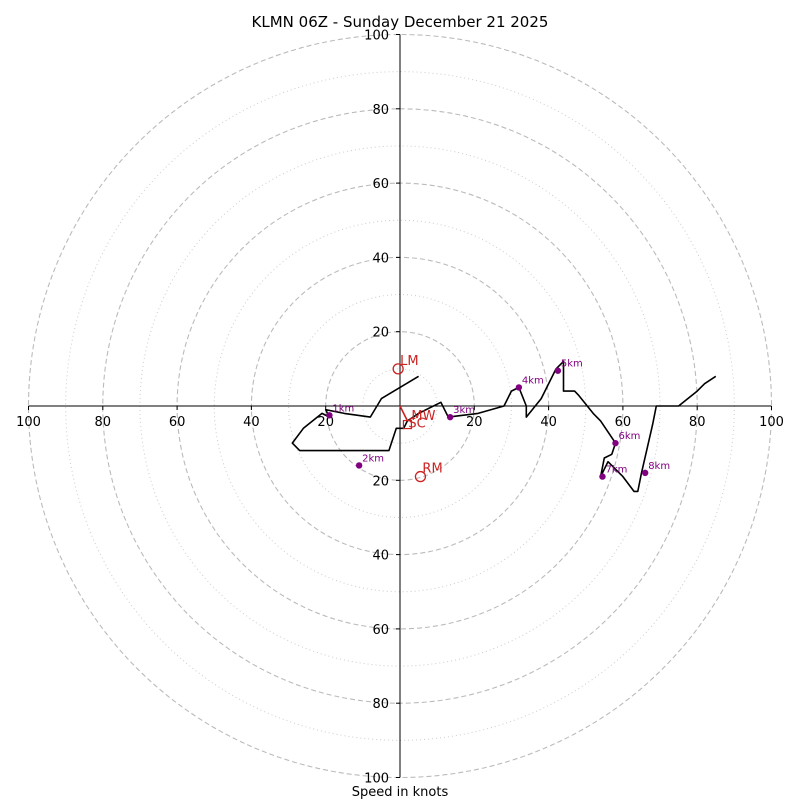 The height and width of the screenshot is (800, 800). What do you see at coordinates (398, 369) in the screenshot?
I see `storm-point-lm-marker` at bounding box center [398, 369].